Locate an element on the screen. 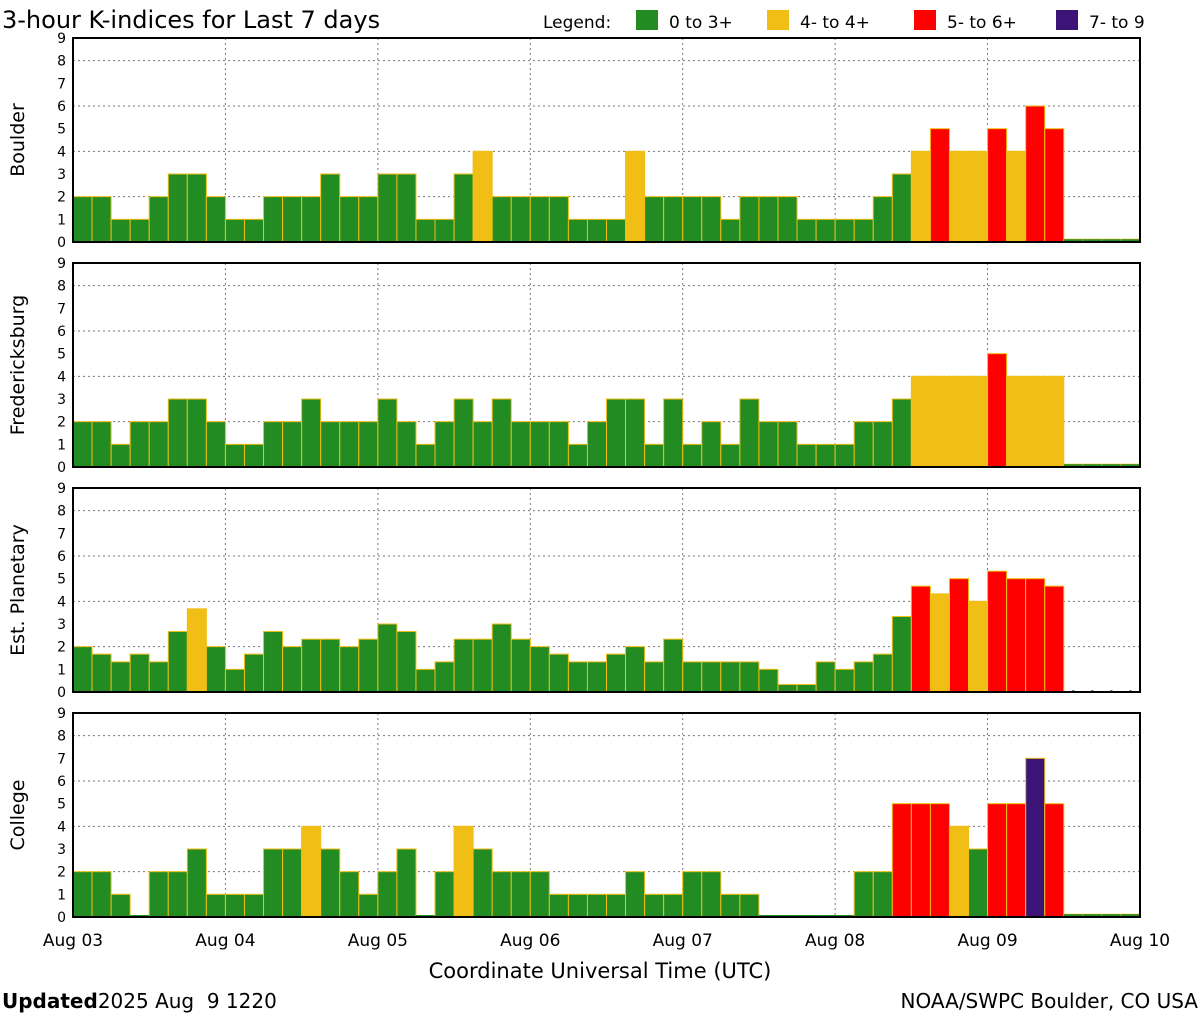  y-tick-label: 7 is located at coordinates (61, 534).